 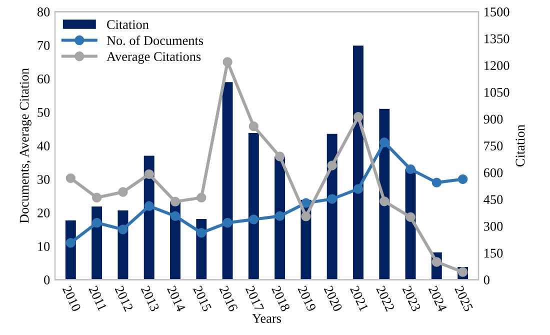 I want to click on y2-tick-label: 1350, so click(x=497, y=39).